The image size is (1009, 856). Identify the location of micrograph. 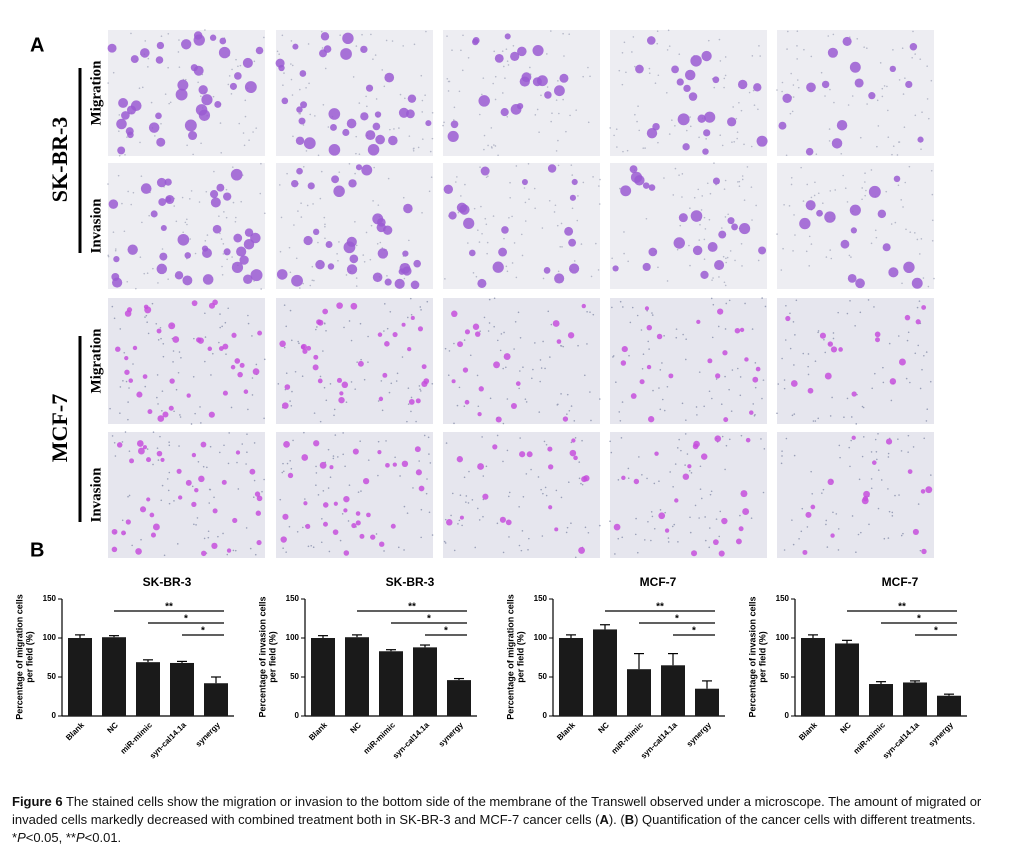
(855, 361).